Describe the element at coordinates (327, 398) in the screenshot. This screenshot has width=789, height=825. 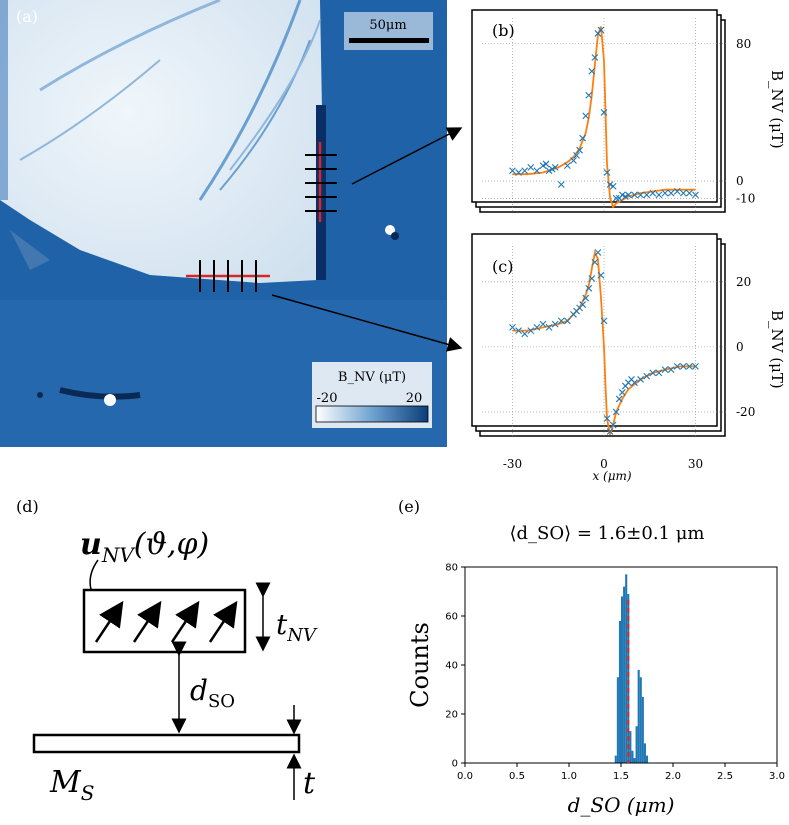
I see `colorbar-min: -20` at that location.